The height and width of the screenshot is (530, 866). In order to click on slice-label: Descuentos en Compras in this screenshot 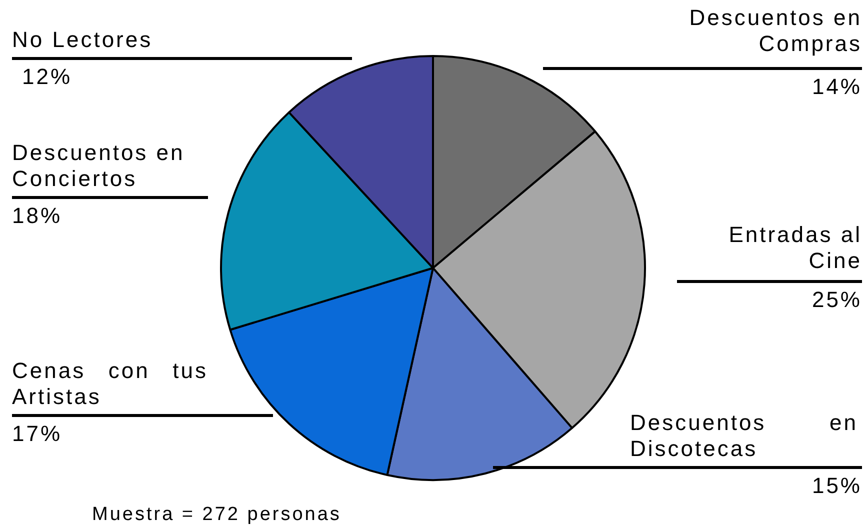, I will do `click(775, 31)`.